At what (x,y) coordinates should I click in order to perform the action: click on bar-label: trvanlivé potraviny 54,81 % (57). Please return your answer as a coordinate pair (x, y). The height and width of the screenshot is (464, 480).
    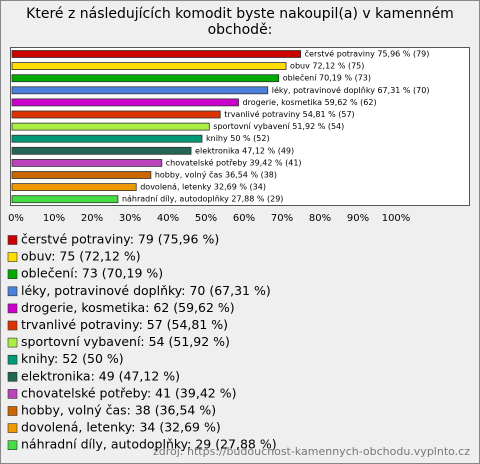
    Looking at the image, I should click on (289, 114).